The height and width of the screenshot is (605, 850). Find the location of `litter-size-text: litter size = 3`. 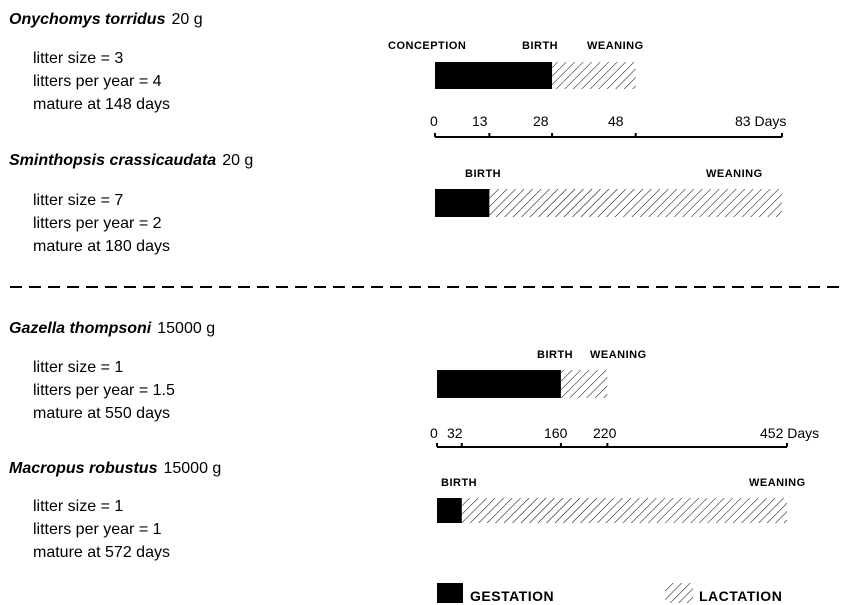

litter-size-text: litter size = 3 is located at coordinates (78, 58).